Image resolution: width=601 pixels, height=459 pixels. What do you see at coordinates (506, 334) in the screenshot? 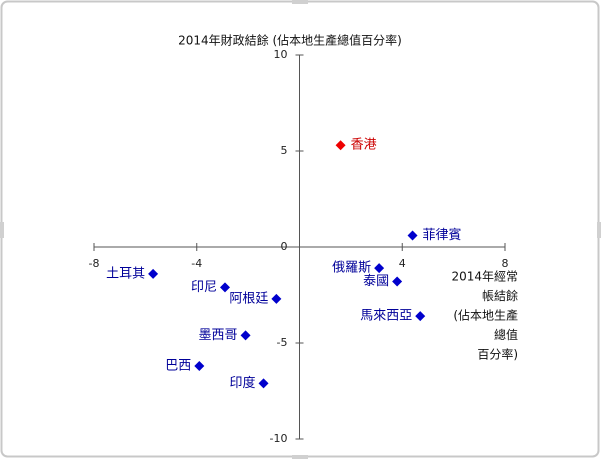
I see `x-axis-title: 總值` at bounding box center [506, 334].